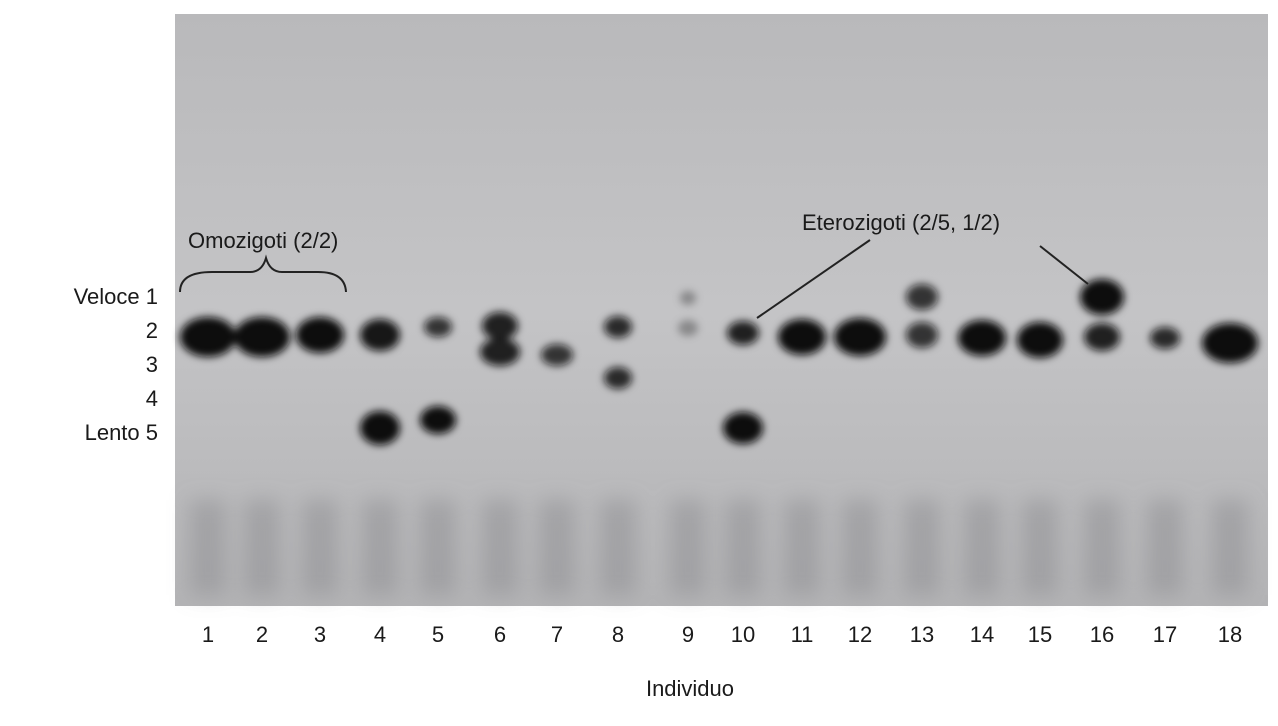  I want to click on lane-label: 1, so click(208, 634).